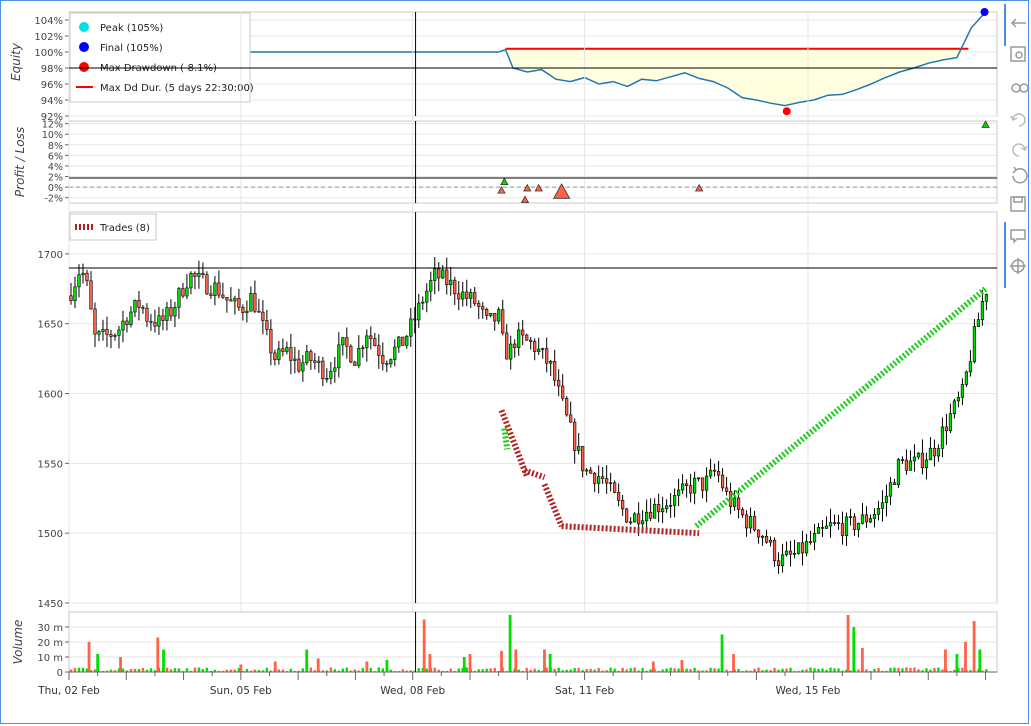  I want to click on y-tick-label: 98%, so click(52, 69).